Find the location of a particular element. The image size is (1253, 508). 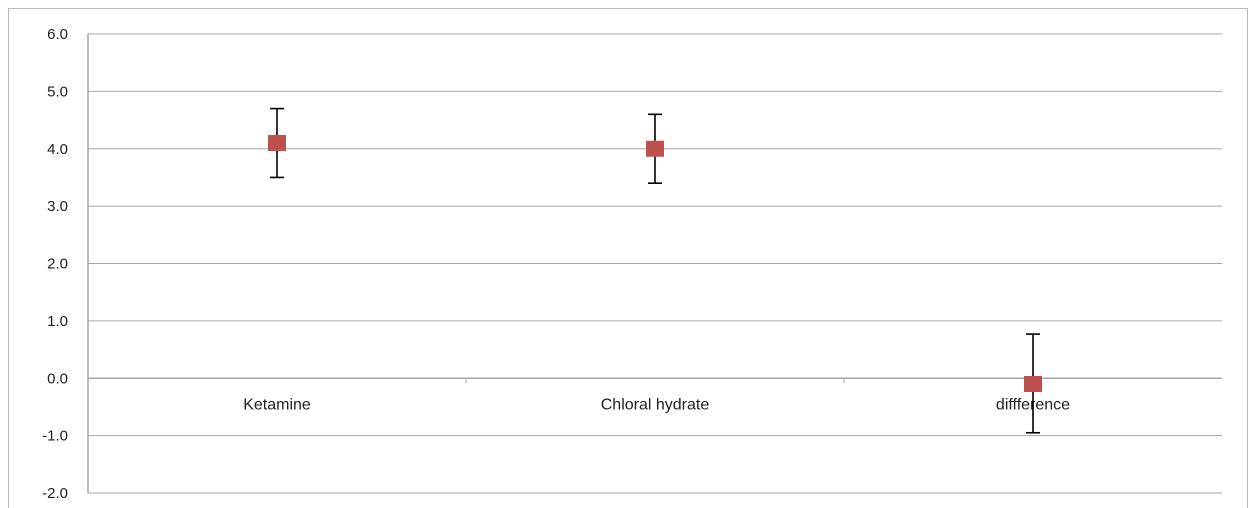

y-tick-label: 2.0 is located at coordinates (57, 264).